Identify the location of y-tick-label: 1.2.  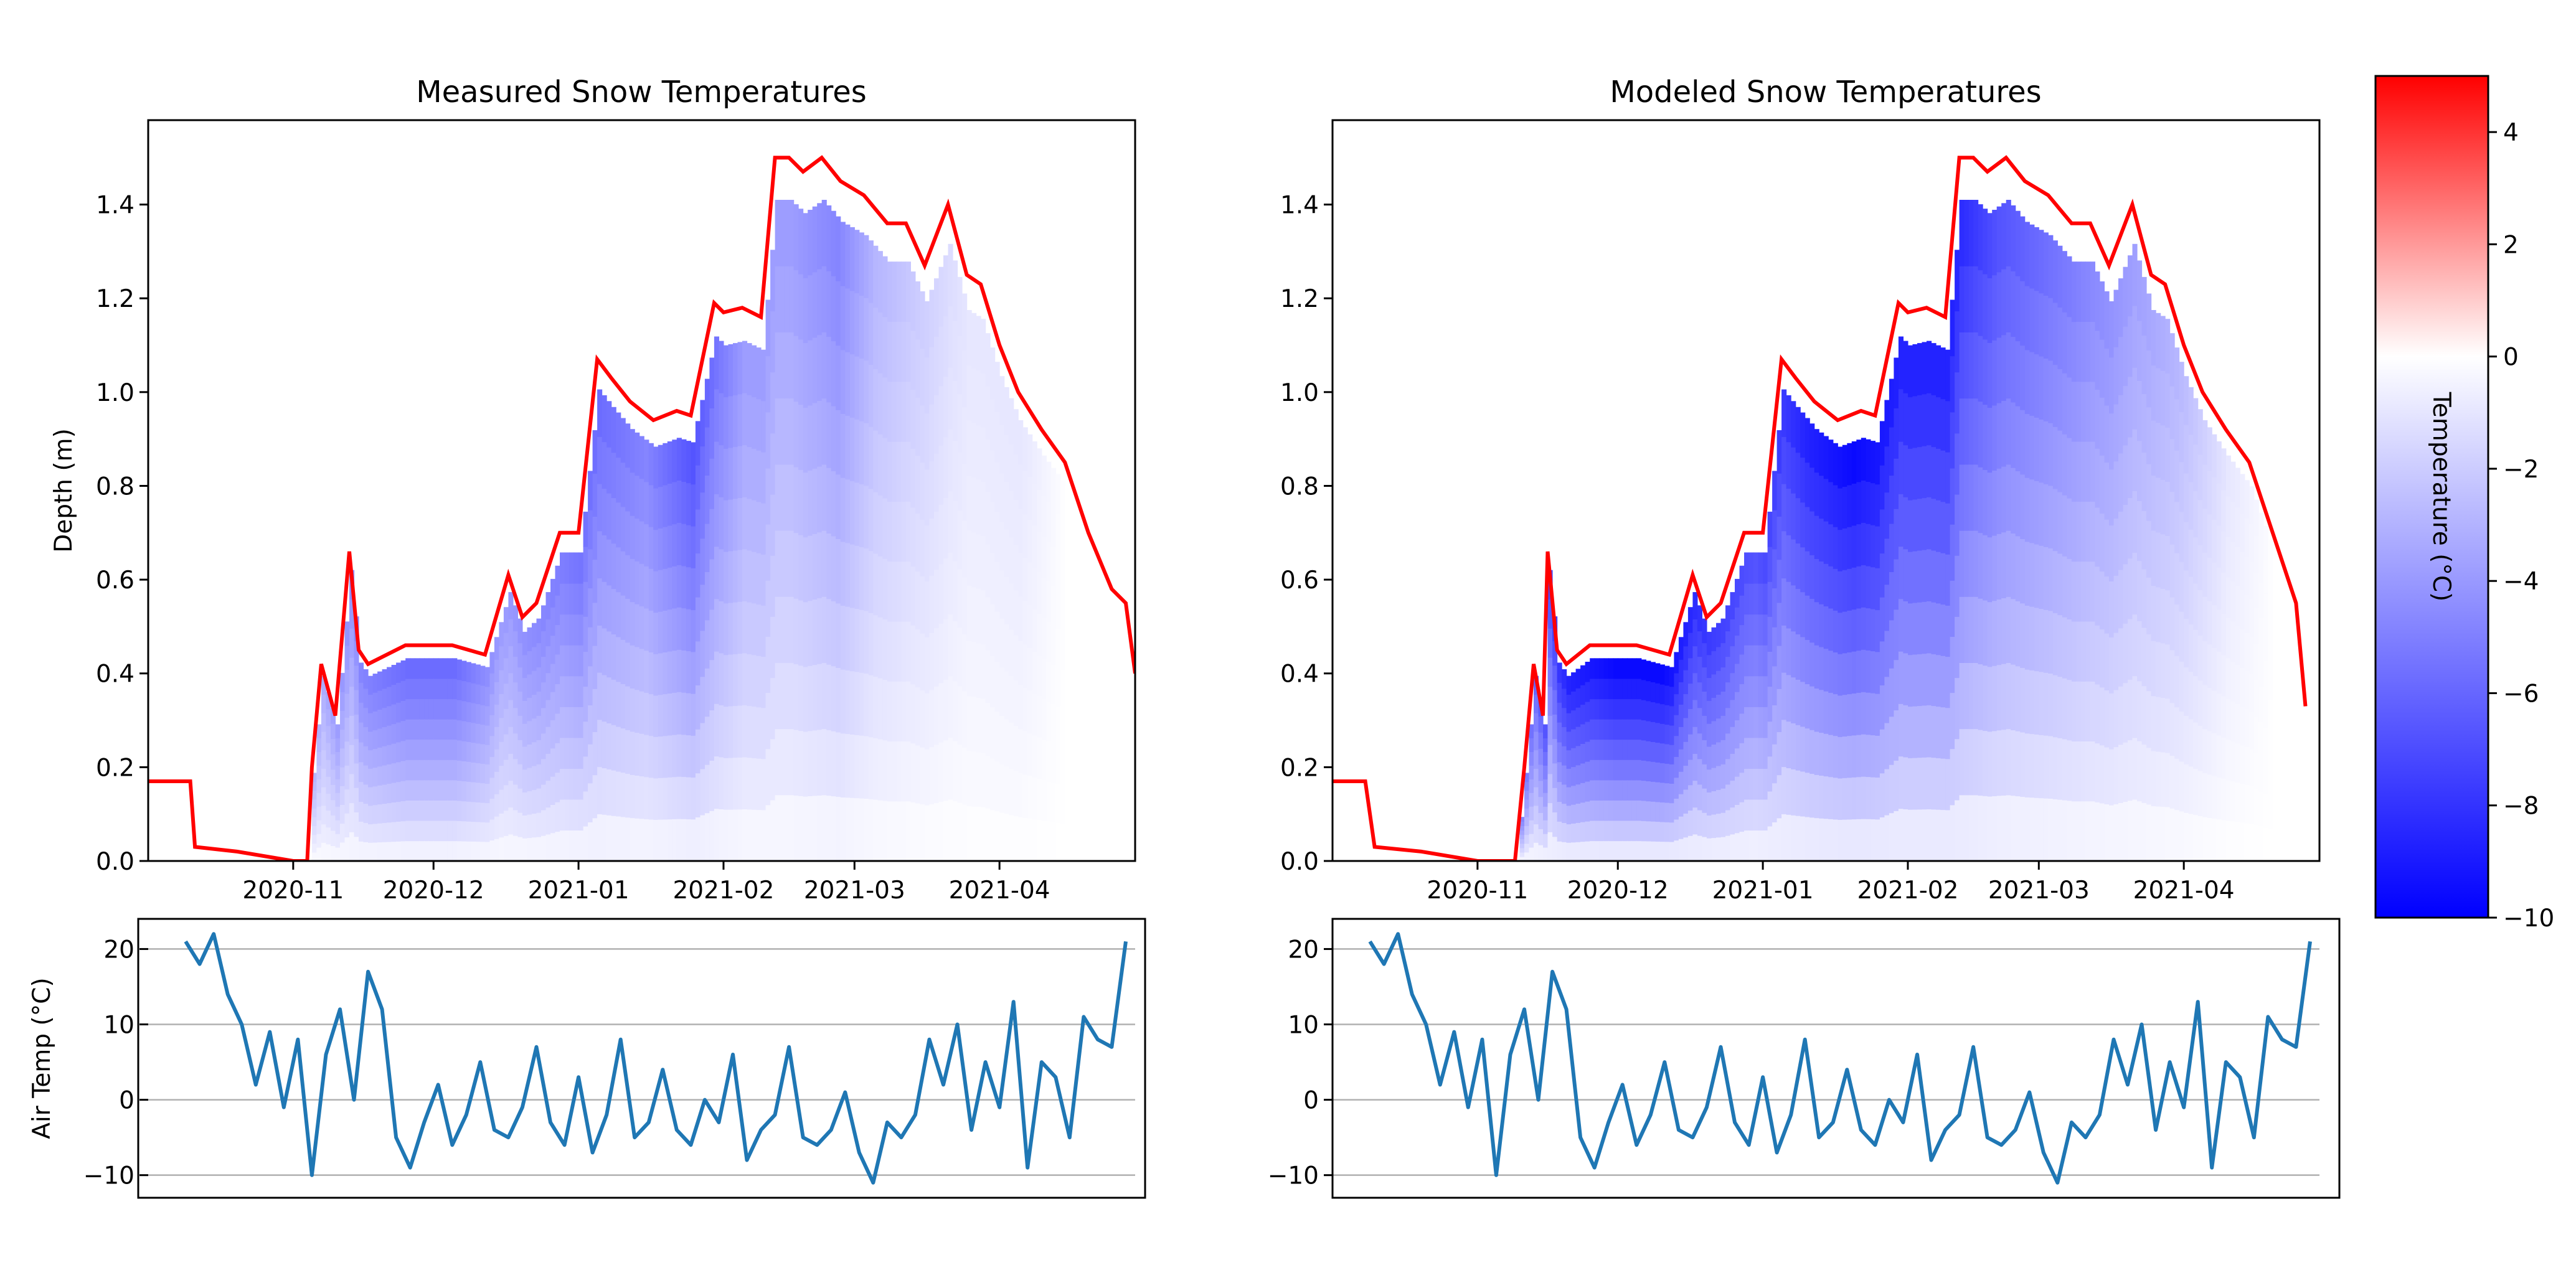
(1299, 299).